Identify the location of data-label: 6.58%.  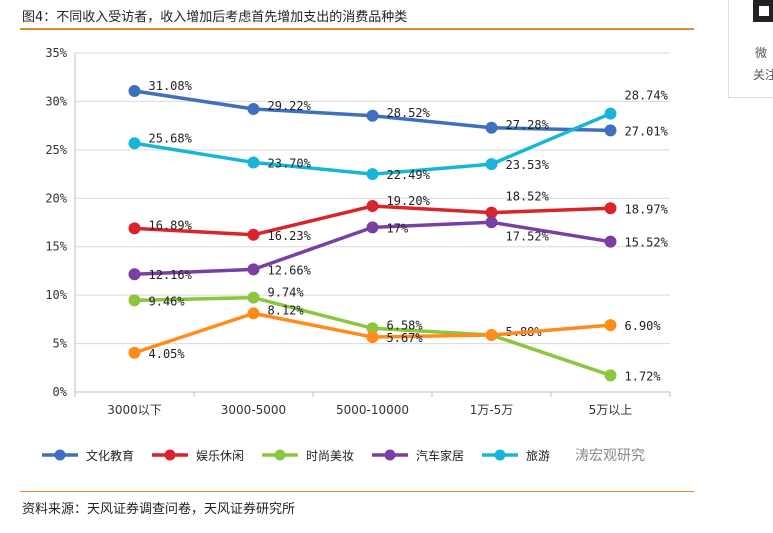
(405, 325).